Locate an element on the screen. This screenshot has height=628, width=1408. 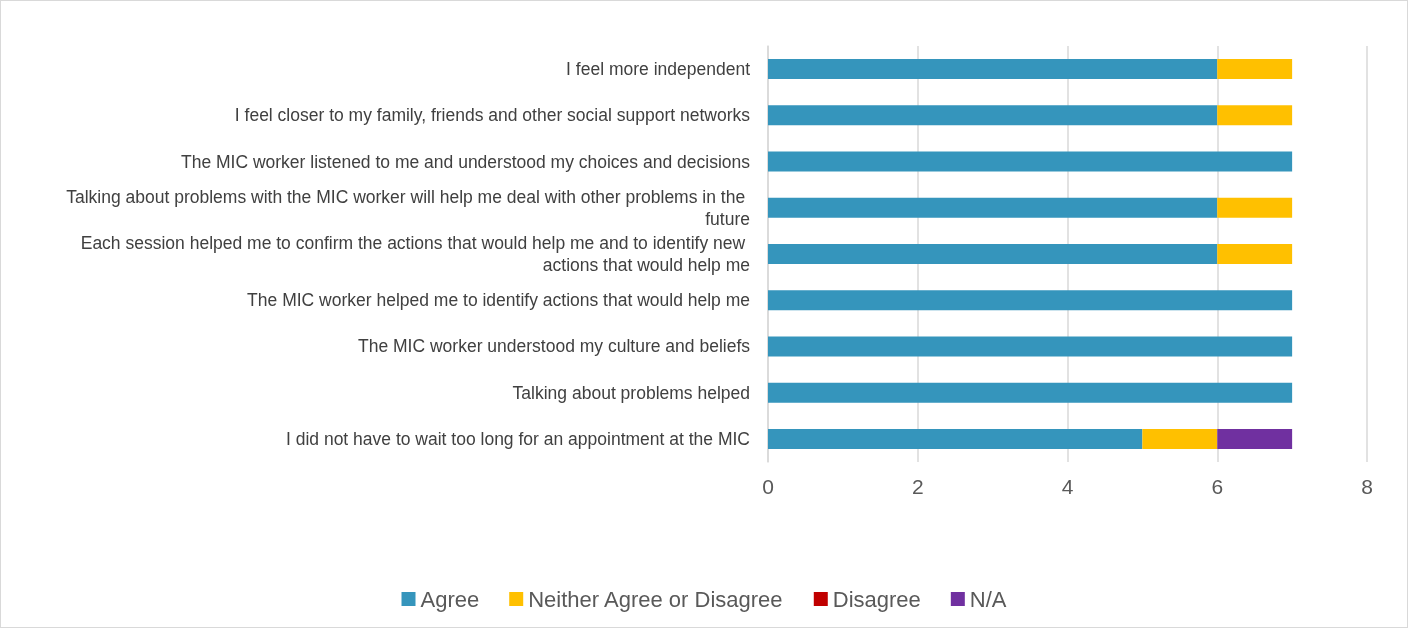
x-tick-label: 2 is located at coordinates (917, 486).